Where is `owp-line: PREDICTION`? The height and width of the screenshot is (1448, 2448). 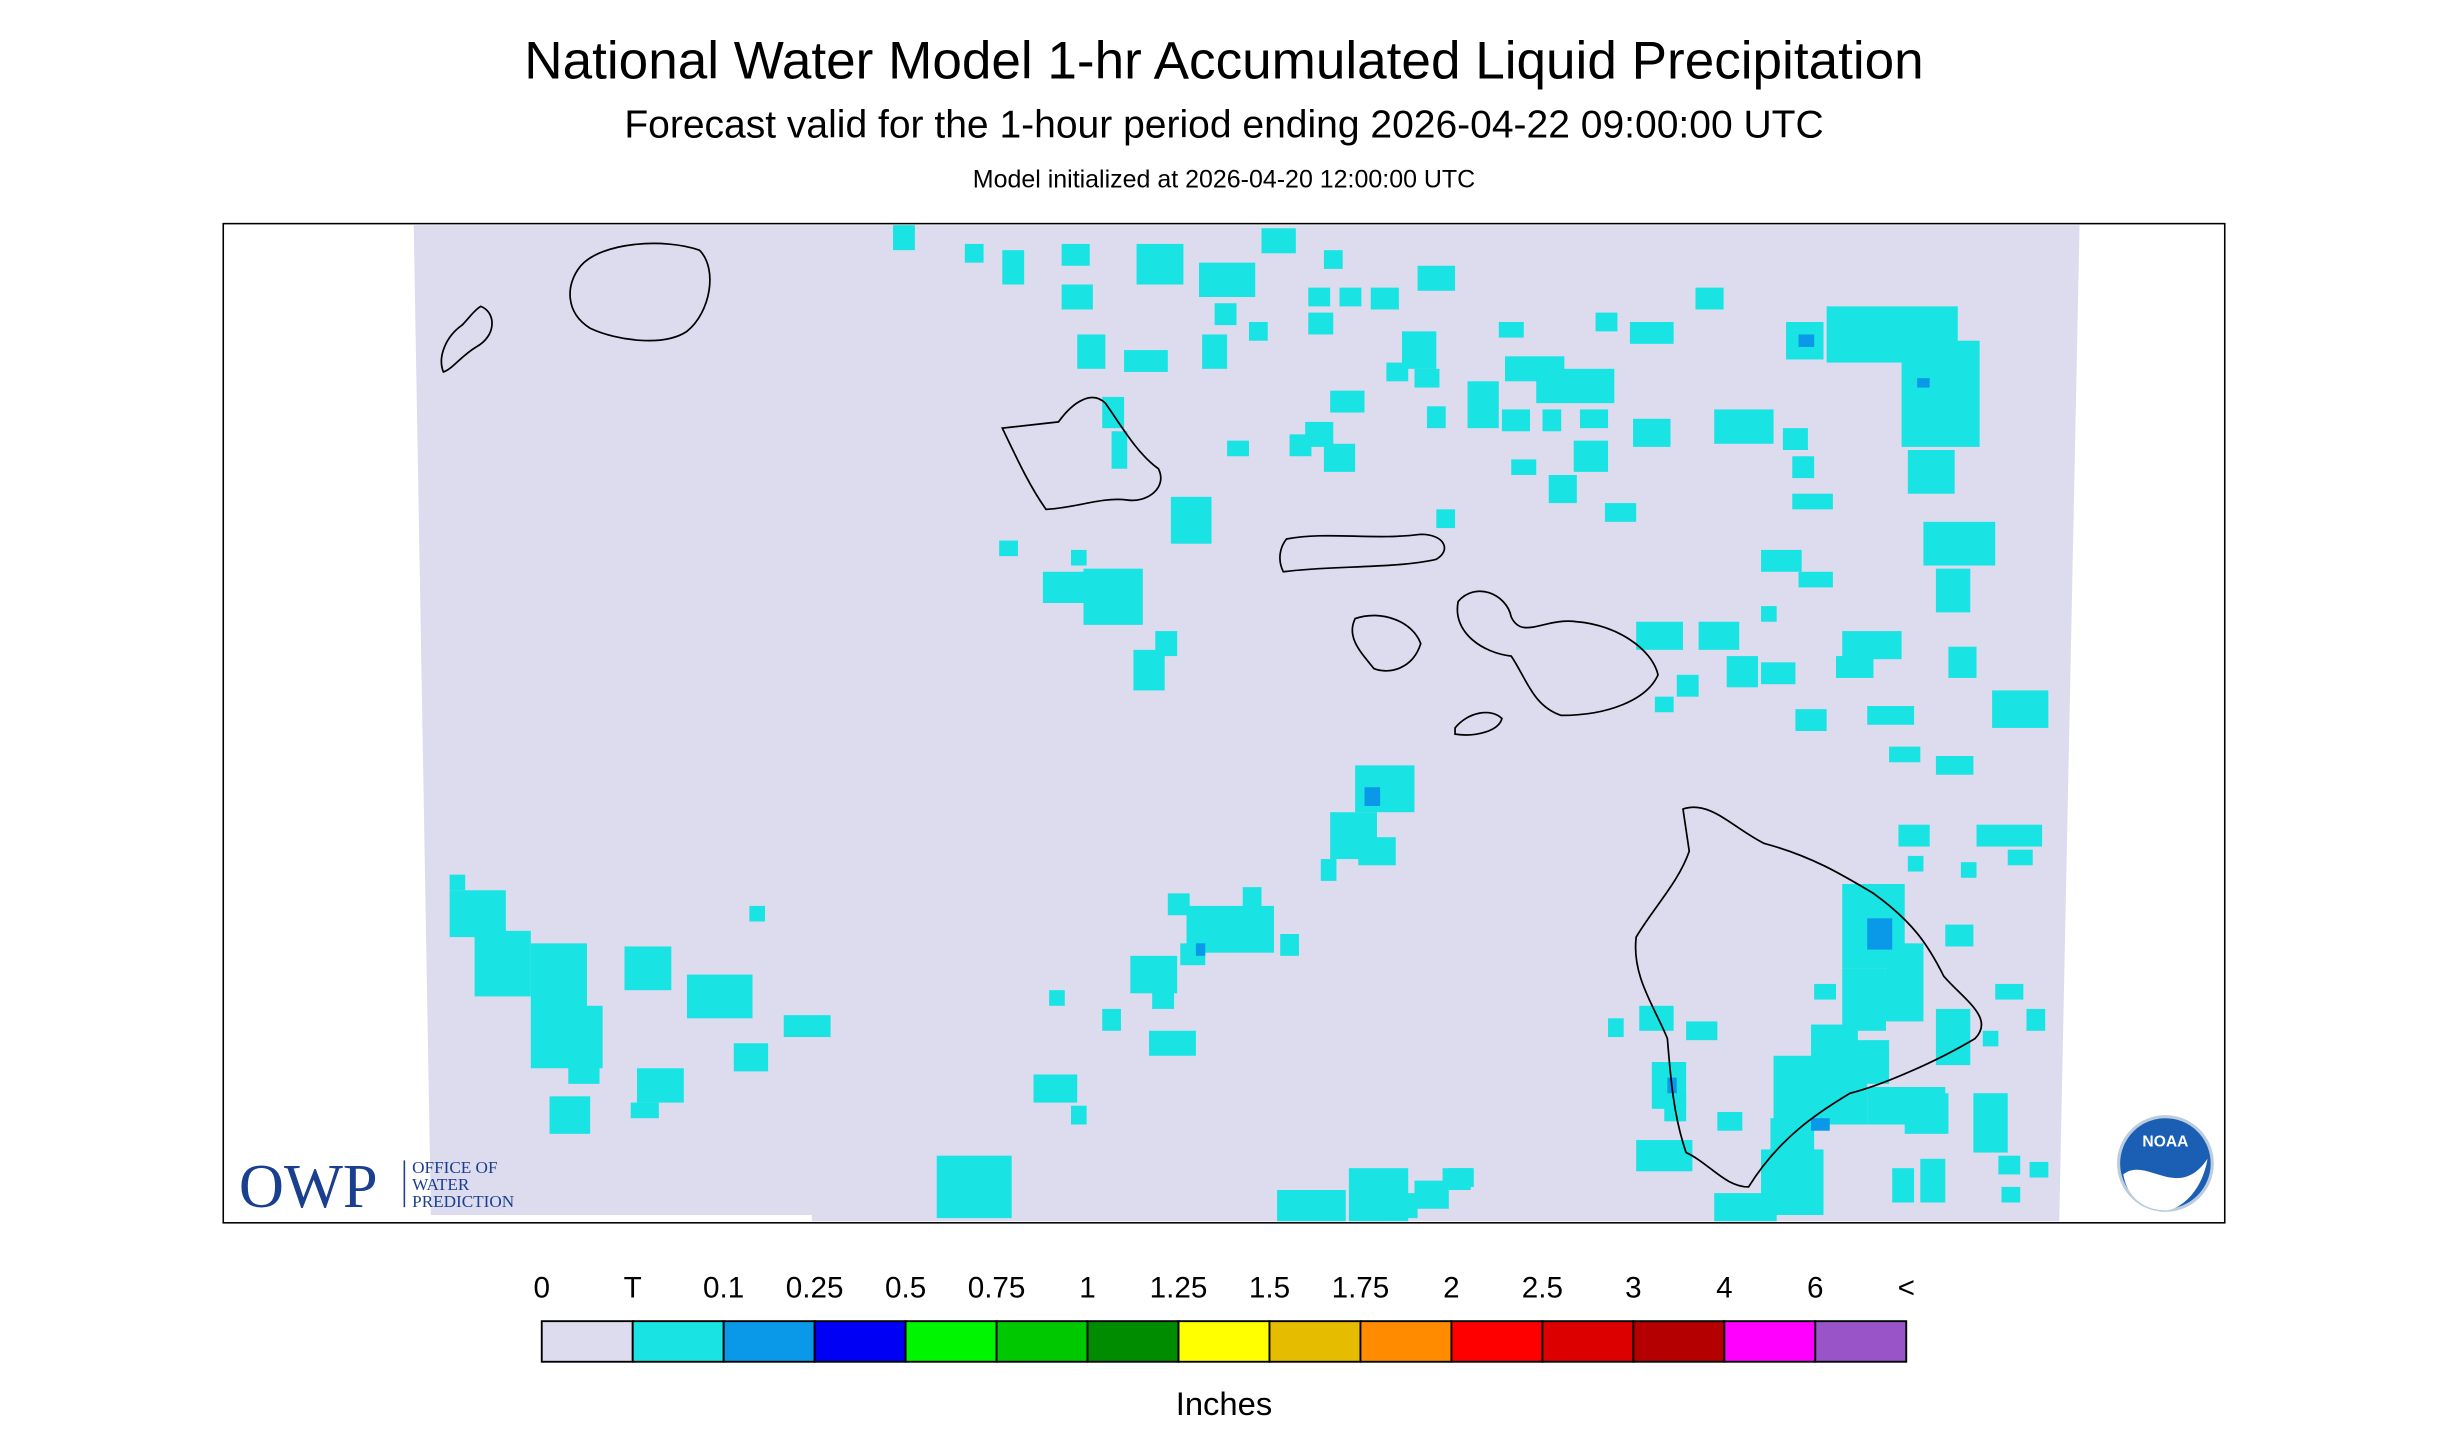 owp-line: PREDICTION is located at coordinates (463, 1201).